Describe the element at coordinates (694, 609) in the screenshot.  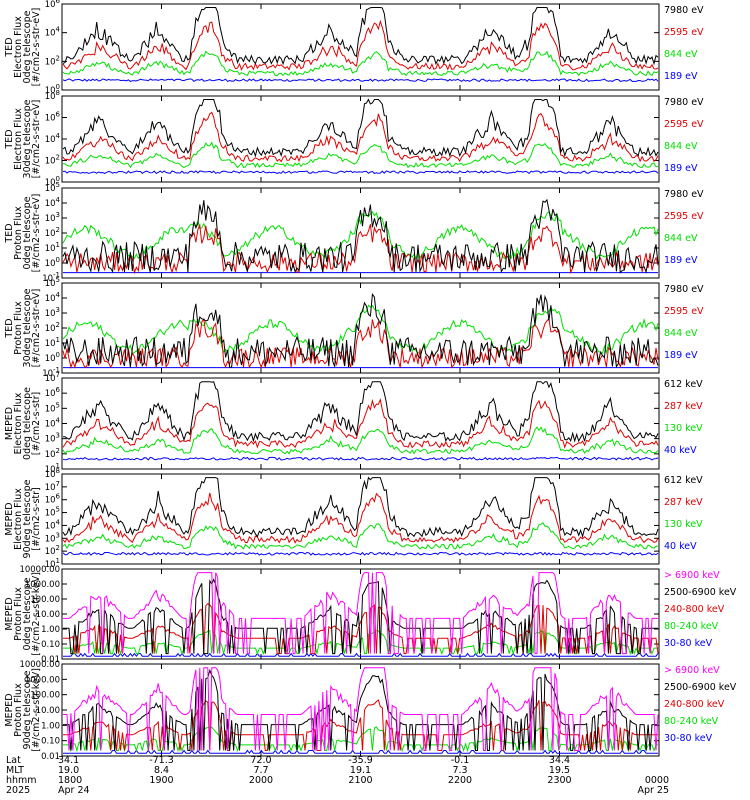
I see `legend-entry: 240-800 keV` at that location.